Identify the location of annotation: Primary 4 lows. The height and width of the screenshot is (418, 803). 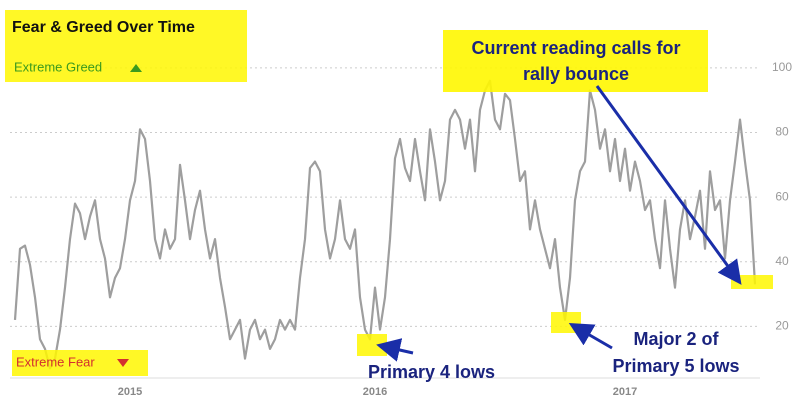
(431, 372).